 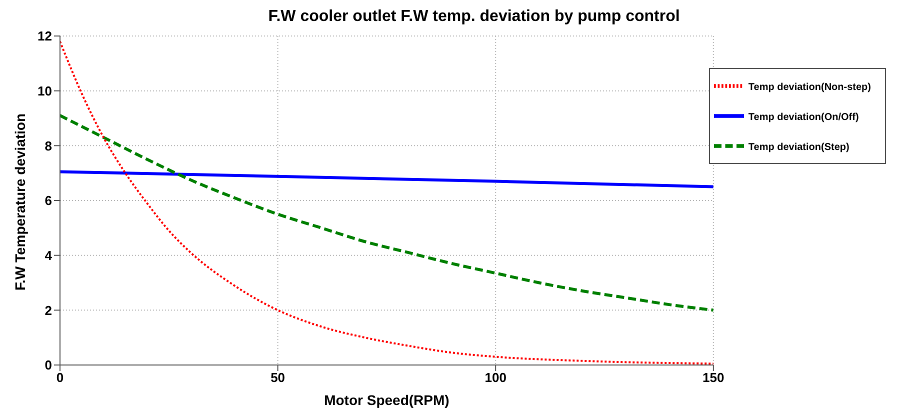 What do you see at coordinates (48, 365) in the screenshot?
I see `y-tick-label: 0` at bounding box center [48, 365].